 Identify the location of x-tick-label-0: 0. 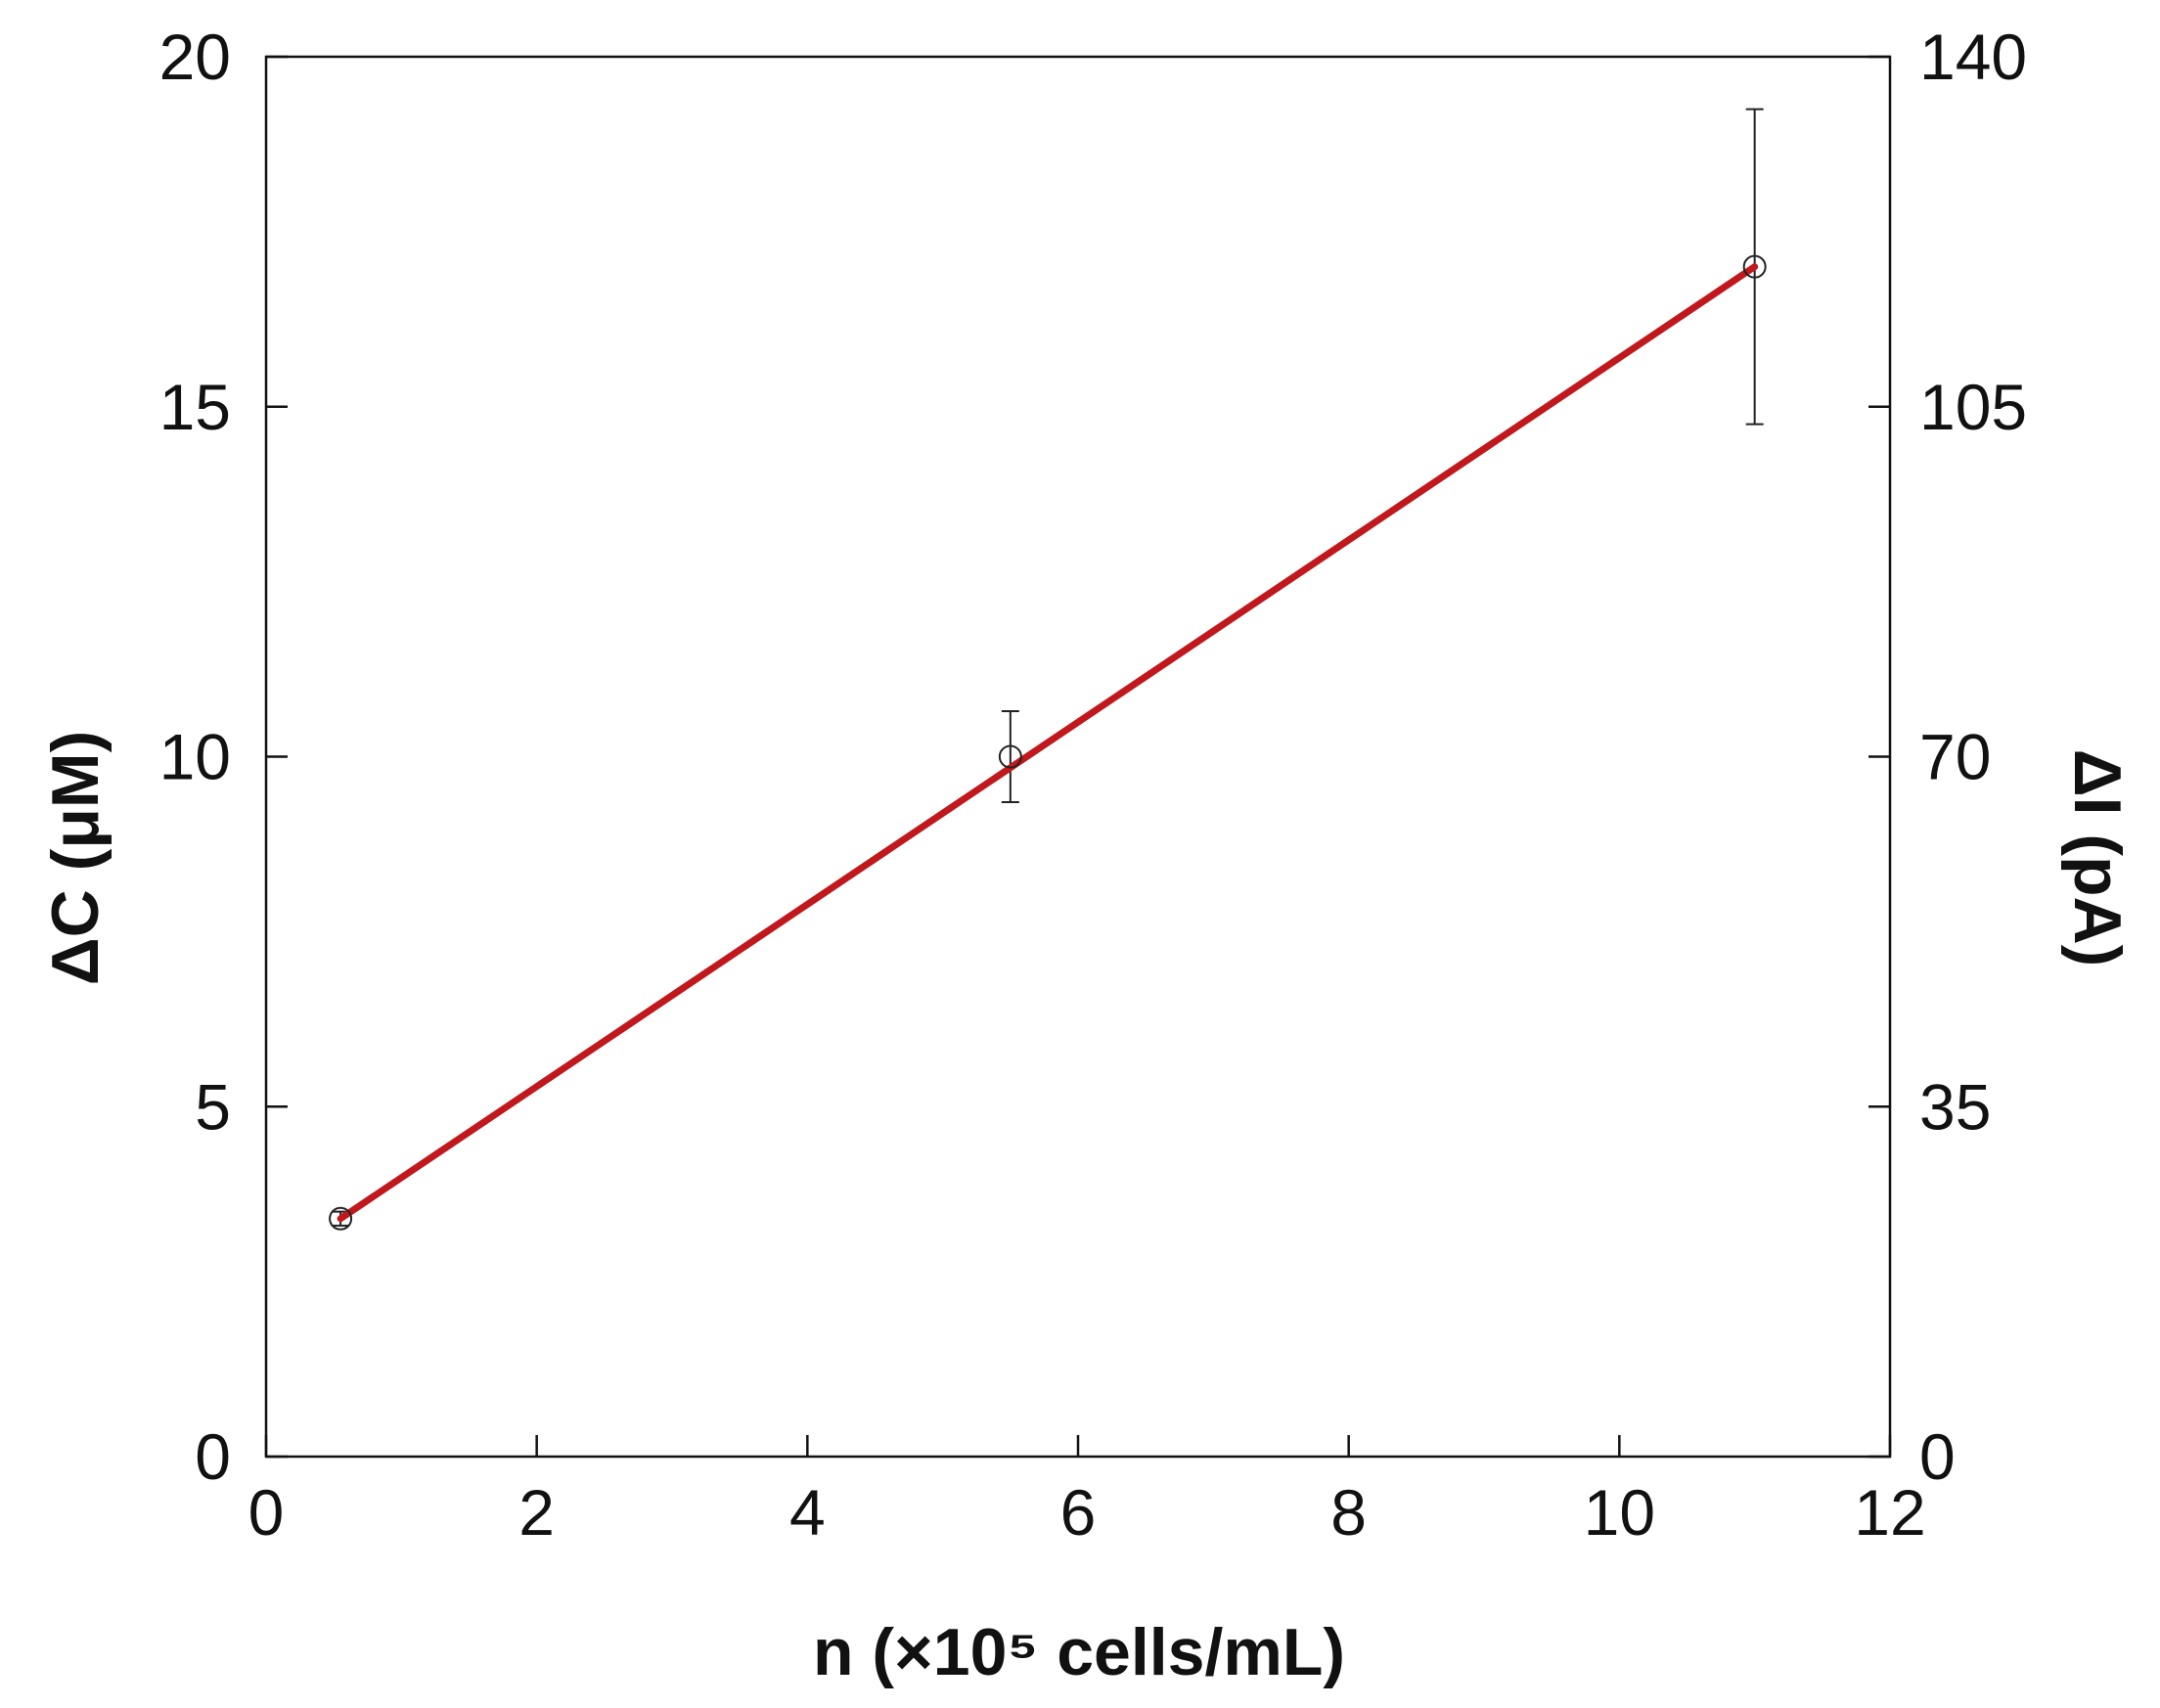
(266, 1512).